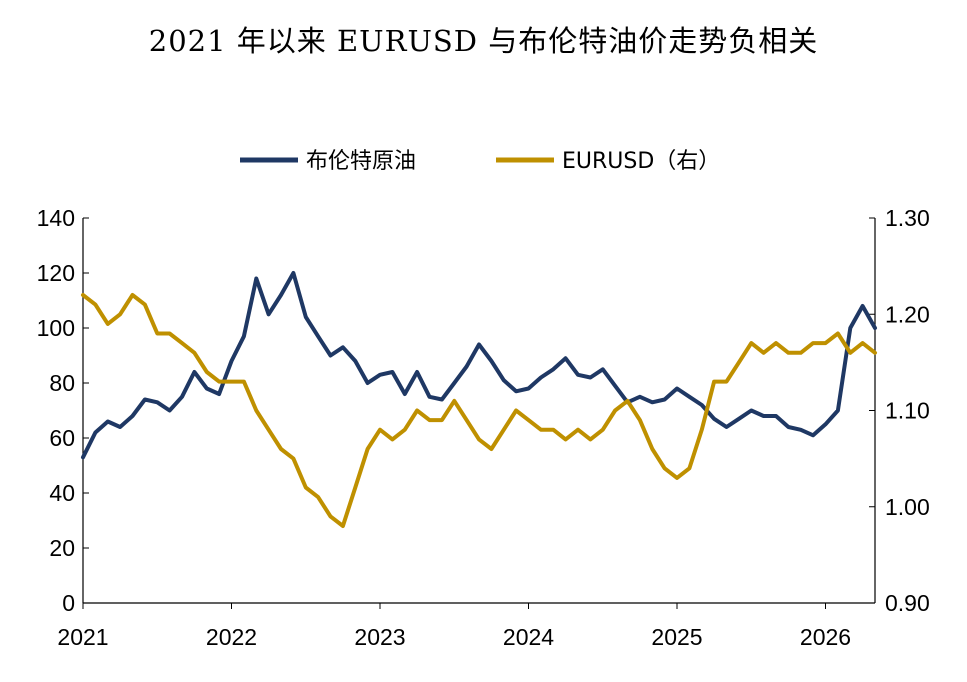  I want to click on y-right-tick-label: 1.10, so click(907, 411).